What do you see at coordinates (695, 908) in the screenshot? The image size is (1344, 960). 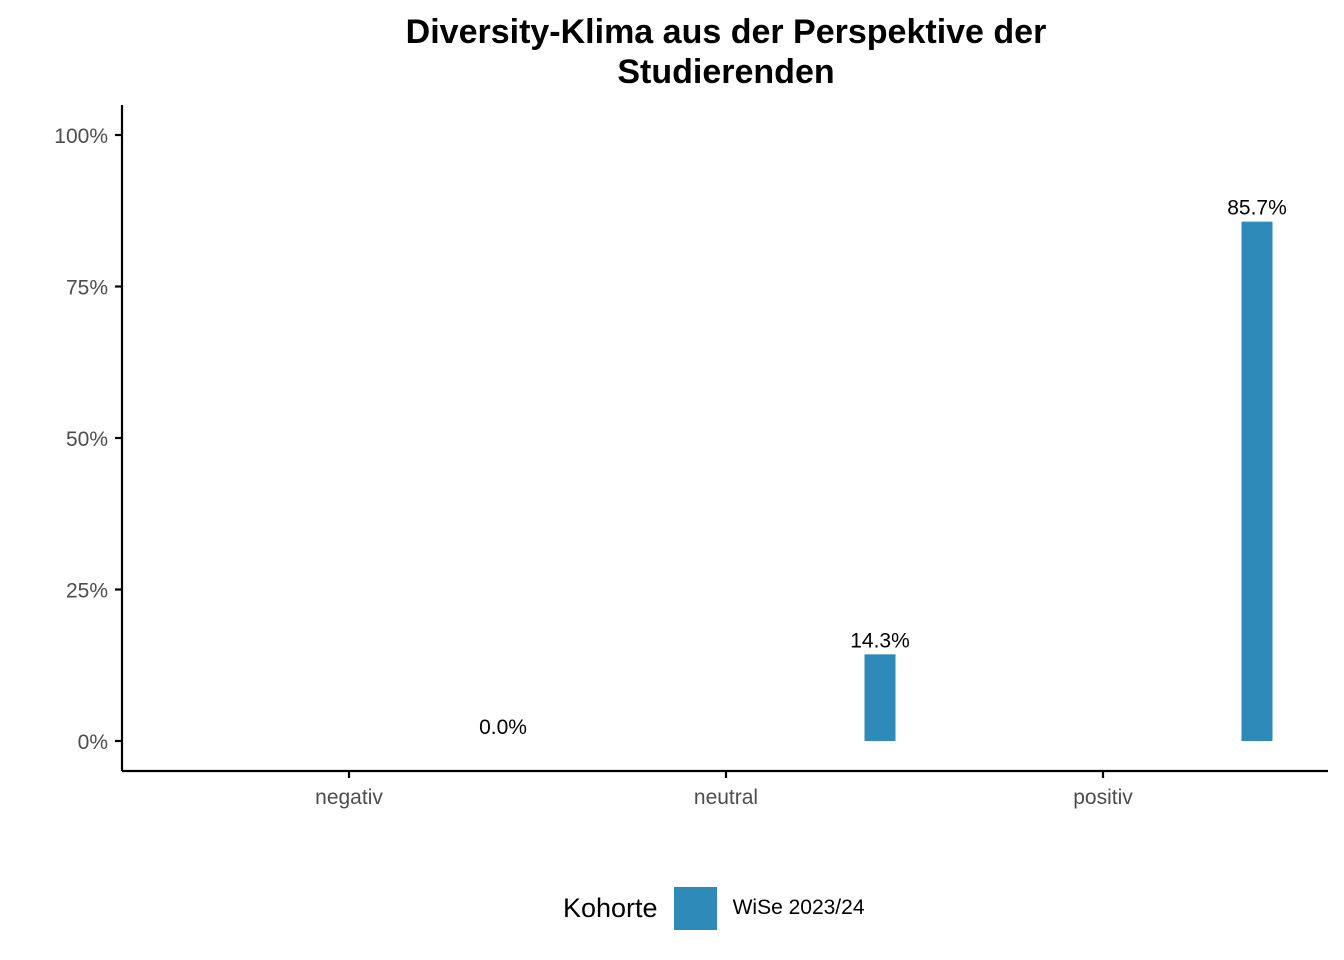 I see `legend-key-swatch` at bounding box center [695, 908].